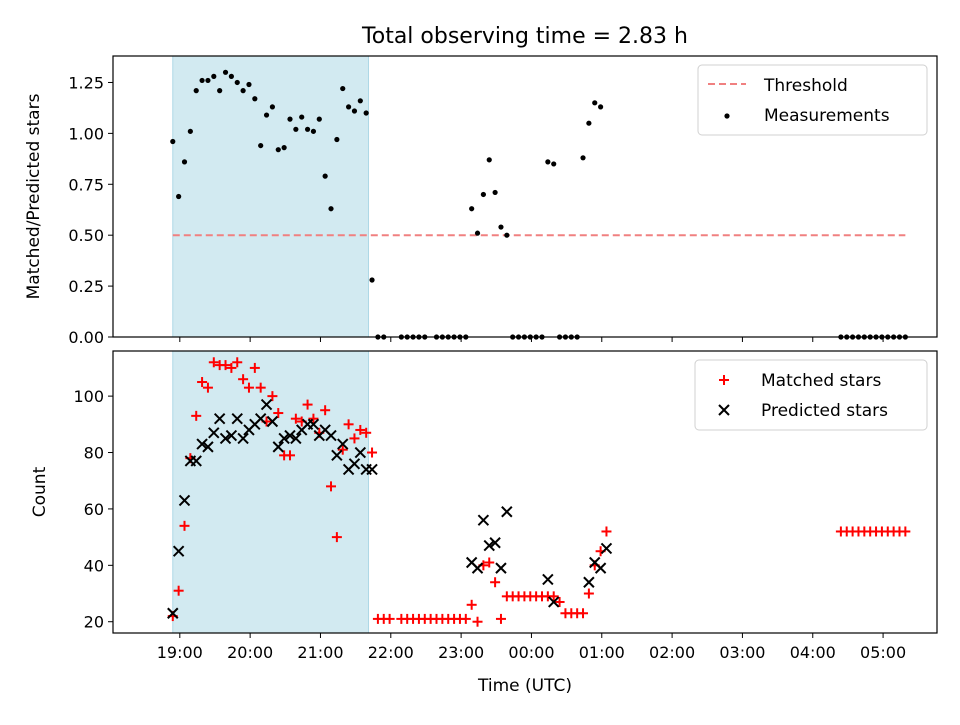  Describe the element at coordinates (602, 652) in the screenshot. I see `x-tick-label: 01:00` at that location.